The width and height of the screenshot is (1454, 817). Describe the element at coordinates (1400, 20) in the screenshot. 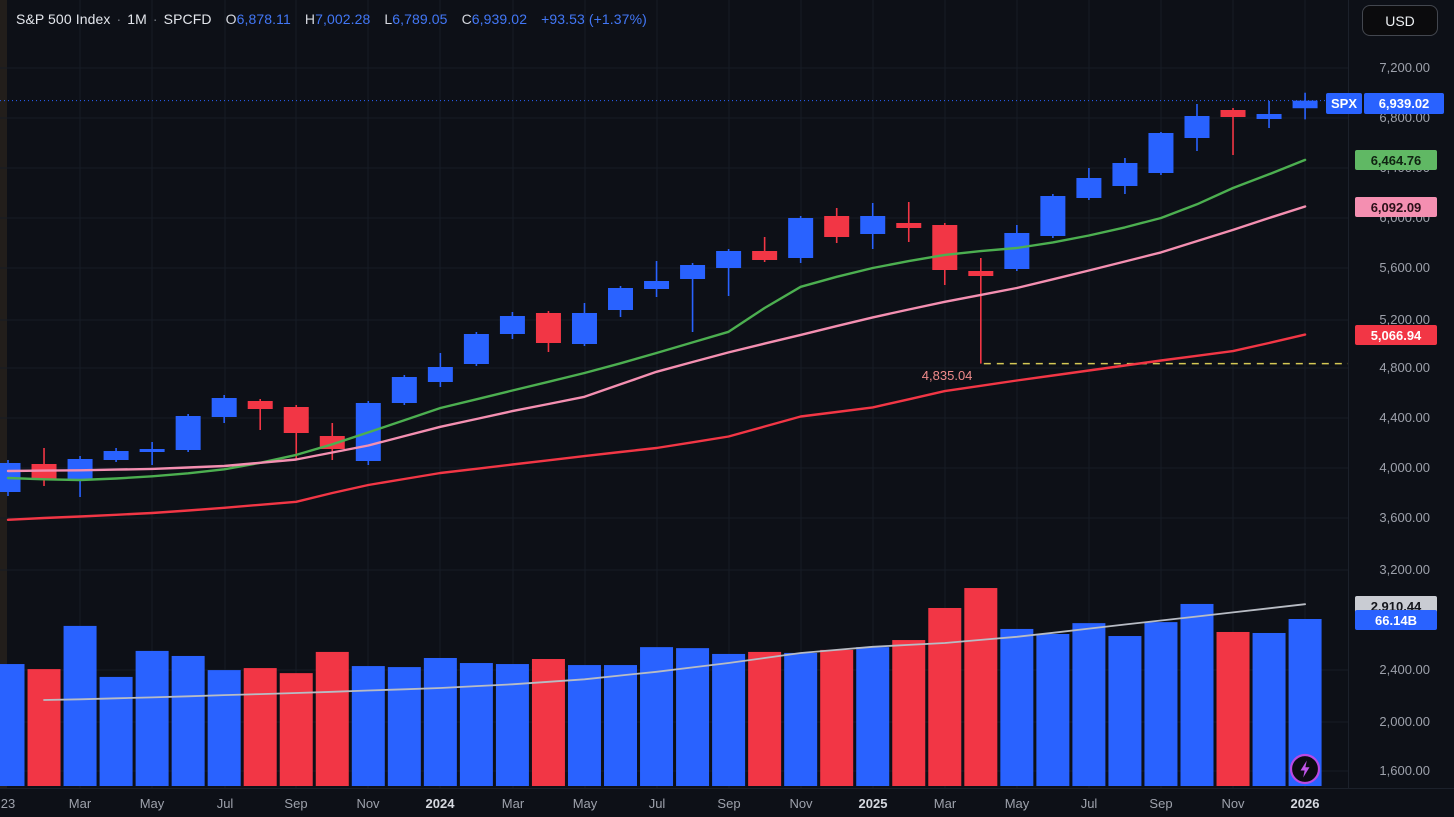

I see `currency-button: USD` at that location.